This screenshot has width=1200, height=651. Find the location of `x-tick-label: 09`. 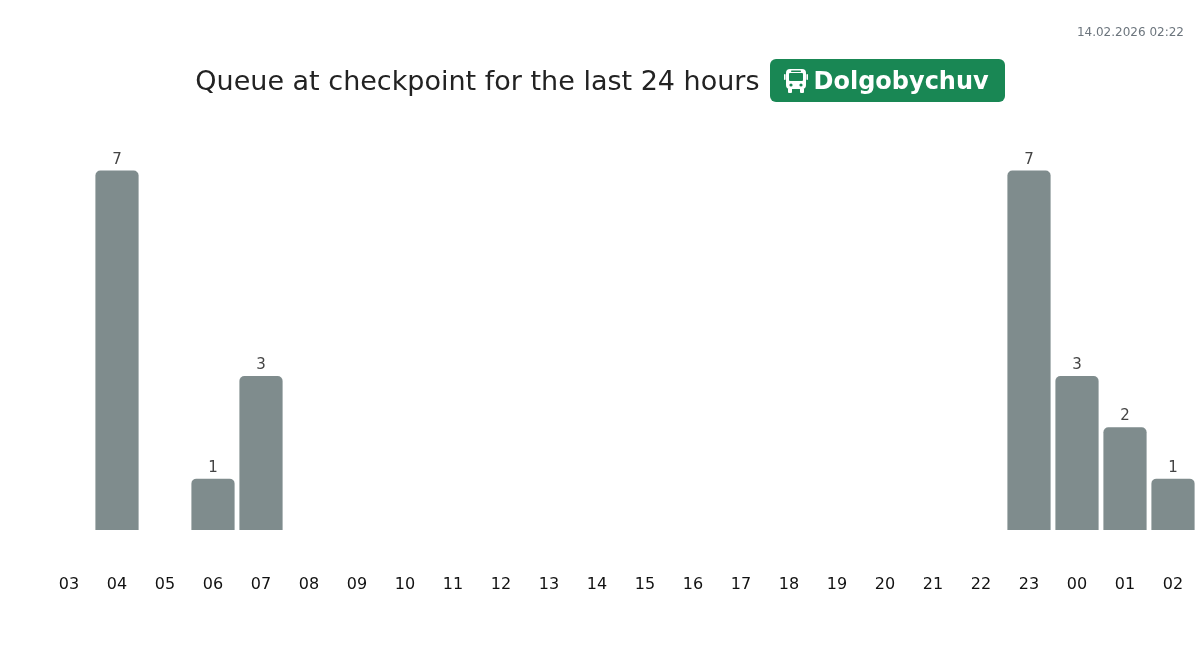

x-tick-label: 09 is located at coordinates (357, 583).